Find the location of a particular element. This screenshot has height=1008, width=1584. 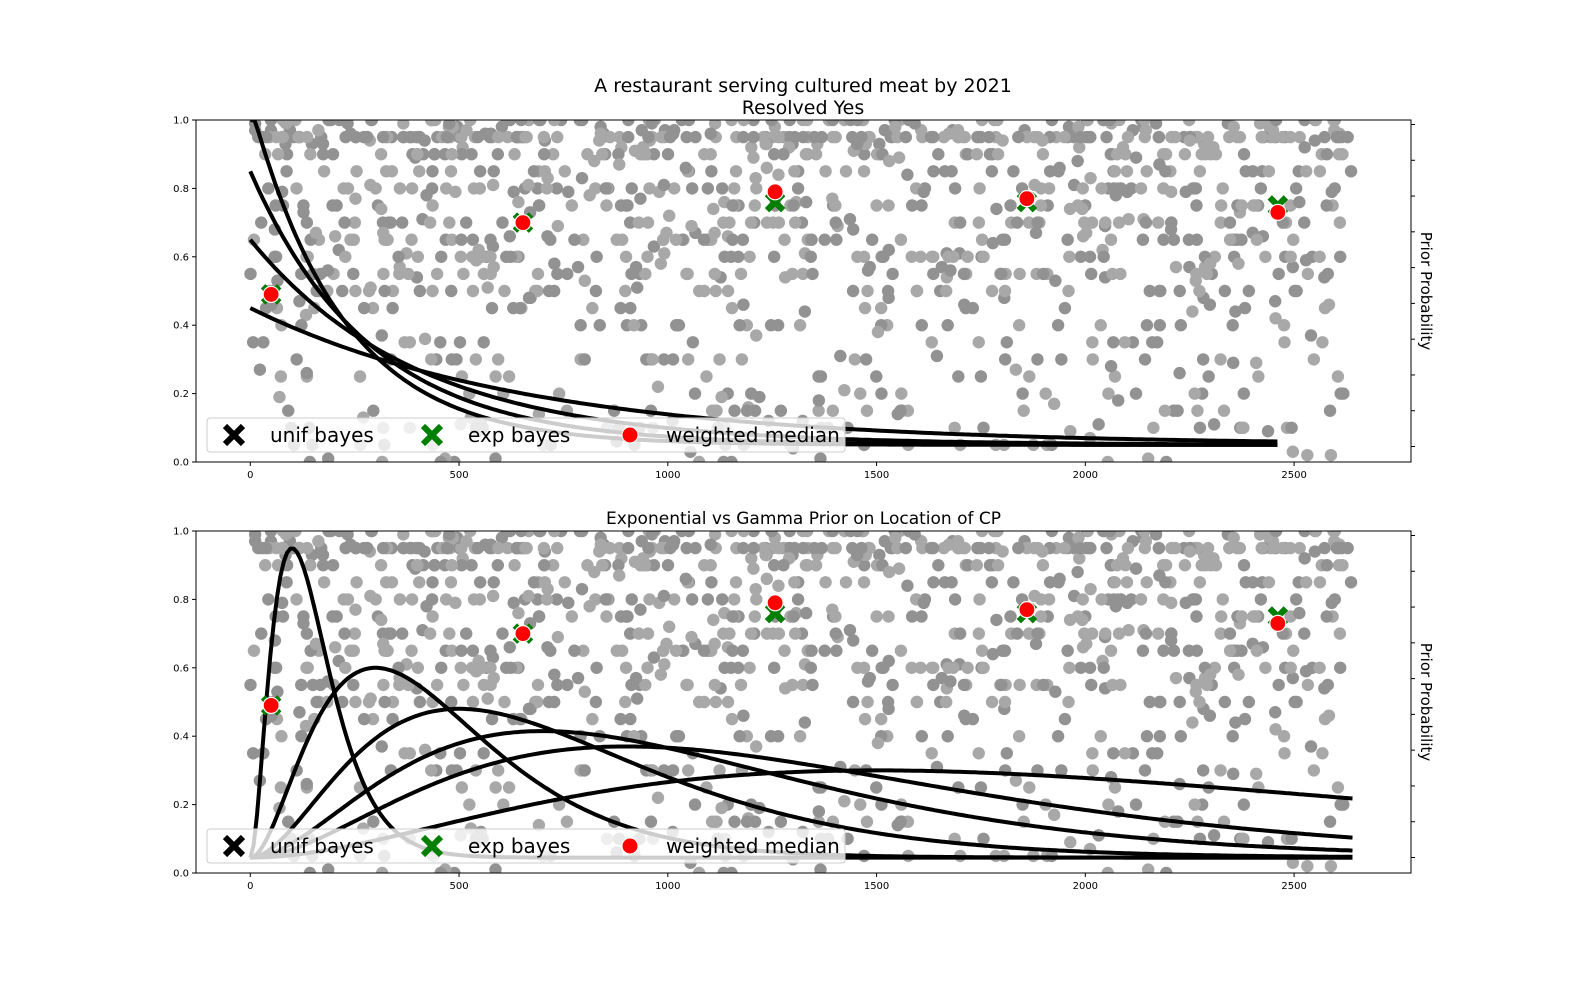

y2-axis-label: Prior Probability is located at coordinates (1426, 291).